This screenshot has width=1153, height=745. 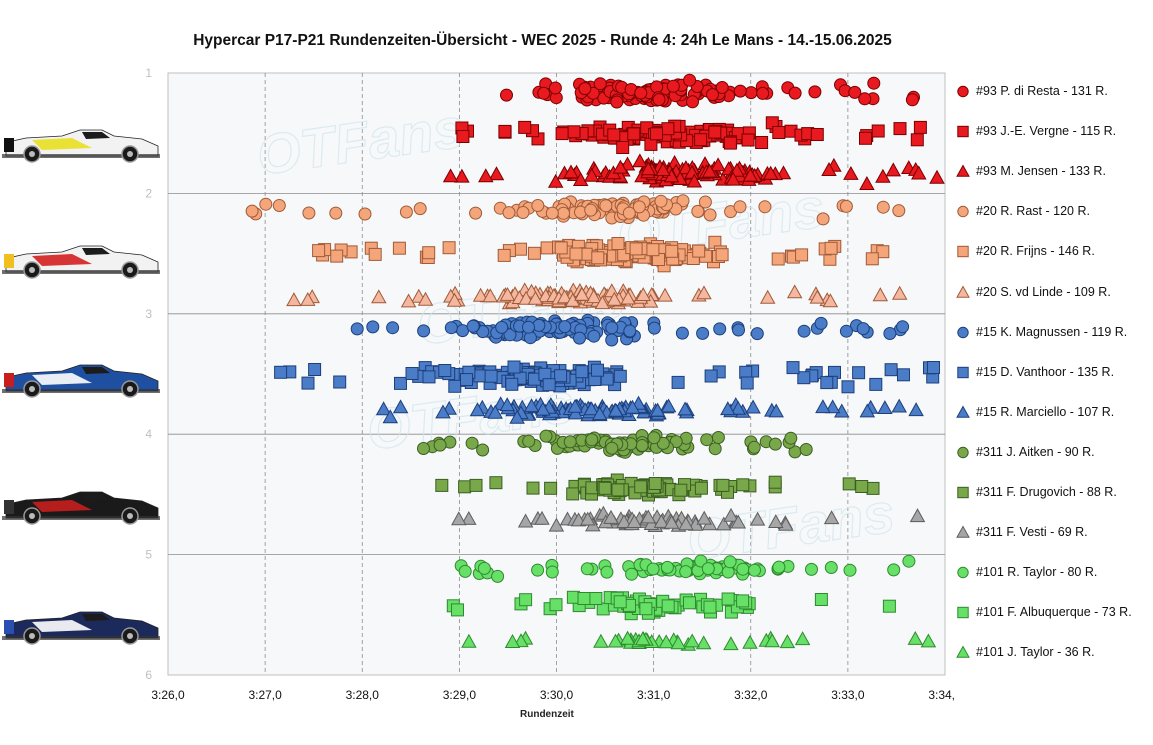 I want to click on legend-item: #93 J.-E. Vergne - 115 R., so click(x=1035, y=131).